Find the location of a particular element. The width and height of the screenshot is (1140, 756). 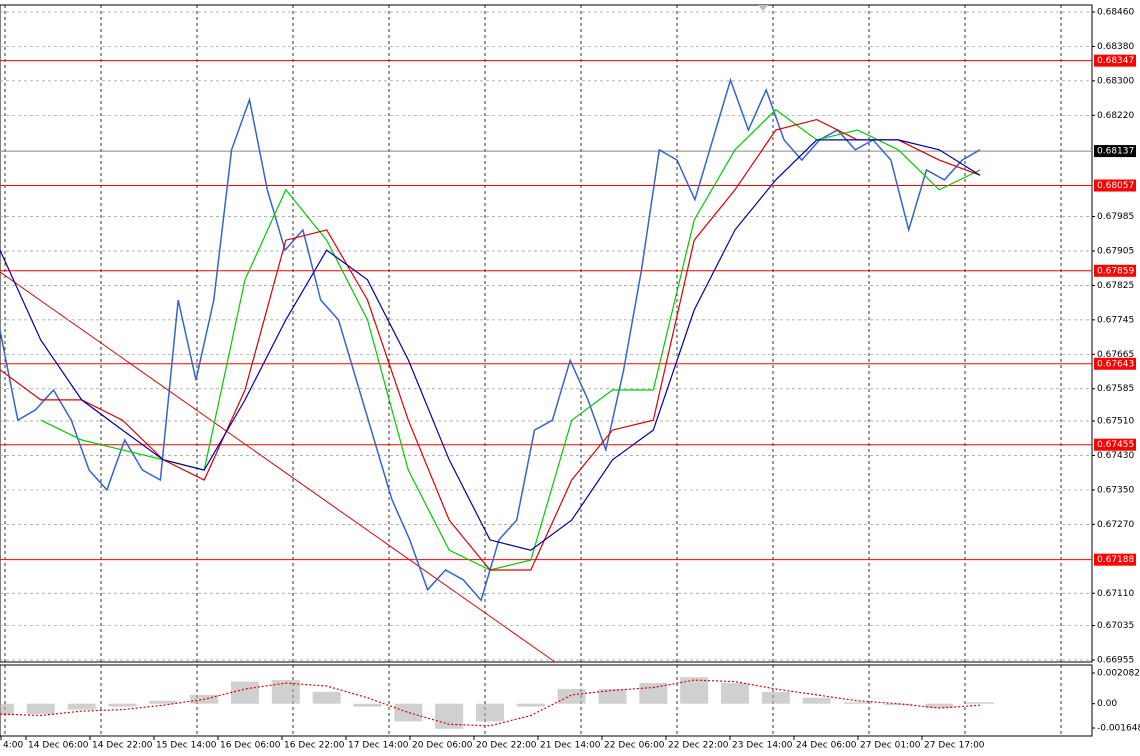

level-label: 0.67188 is located at coordinates (1115, 560).